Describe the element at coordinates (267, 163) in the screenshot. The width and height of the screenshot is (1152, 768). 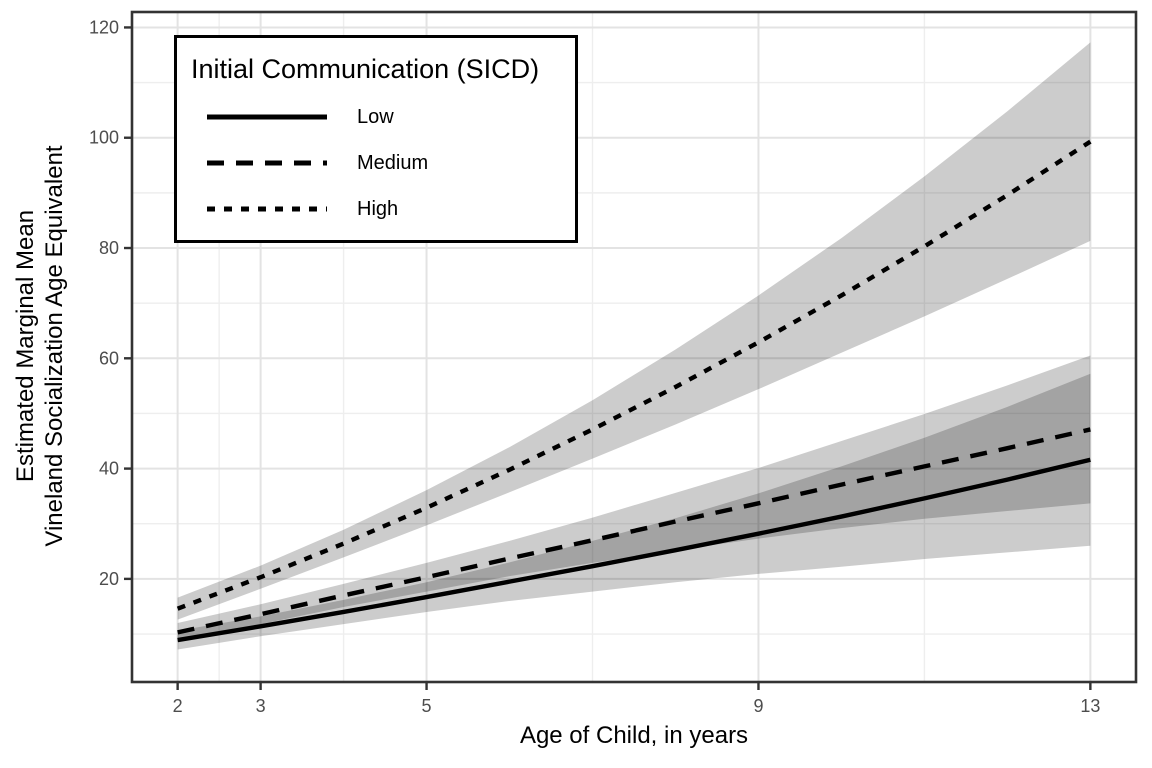
I see `legend-line-sample-medium` at that location.